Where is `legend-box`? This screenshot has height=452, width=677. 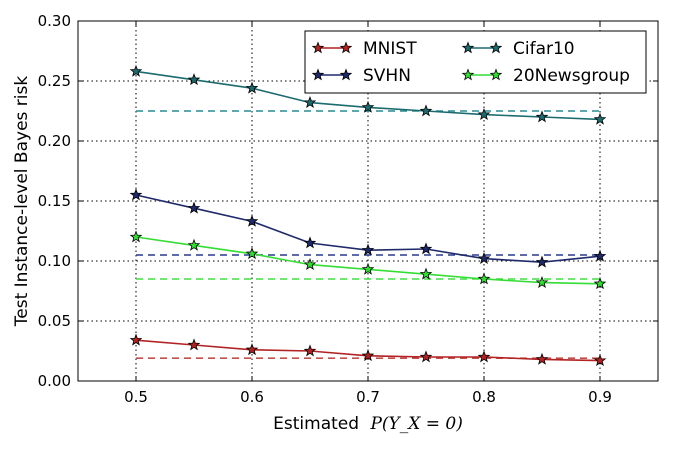 legend-box is located at coordinates (475, 62).